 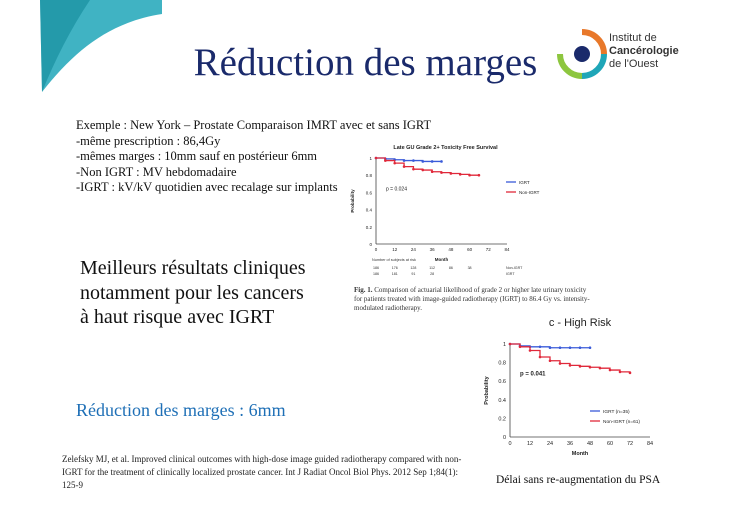 I want to click on logo-text: Institut de Cancérologie de l'Ouest, so click(x=644, y=51).